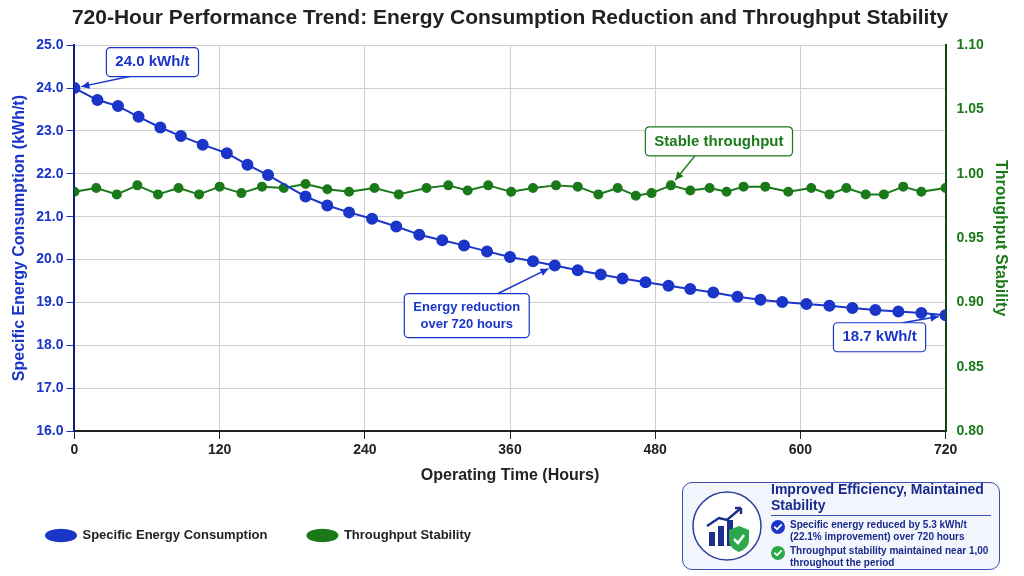 The width and height of the screenshot is (1024, 576). What do you see at coordinates (467, 314) in the screenshot?
I see `annotation: Energy reduction over 720 hours` at bounding box center [467, 314].